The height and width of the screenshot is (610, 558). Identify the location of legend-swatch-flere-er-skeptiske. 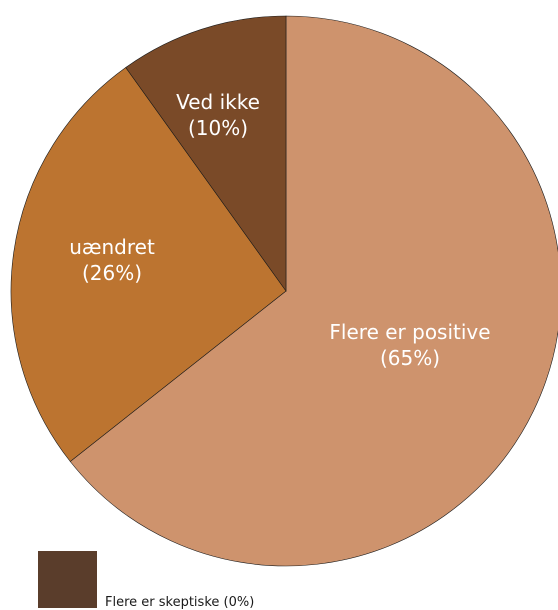
(67, 579).